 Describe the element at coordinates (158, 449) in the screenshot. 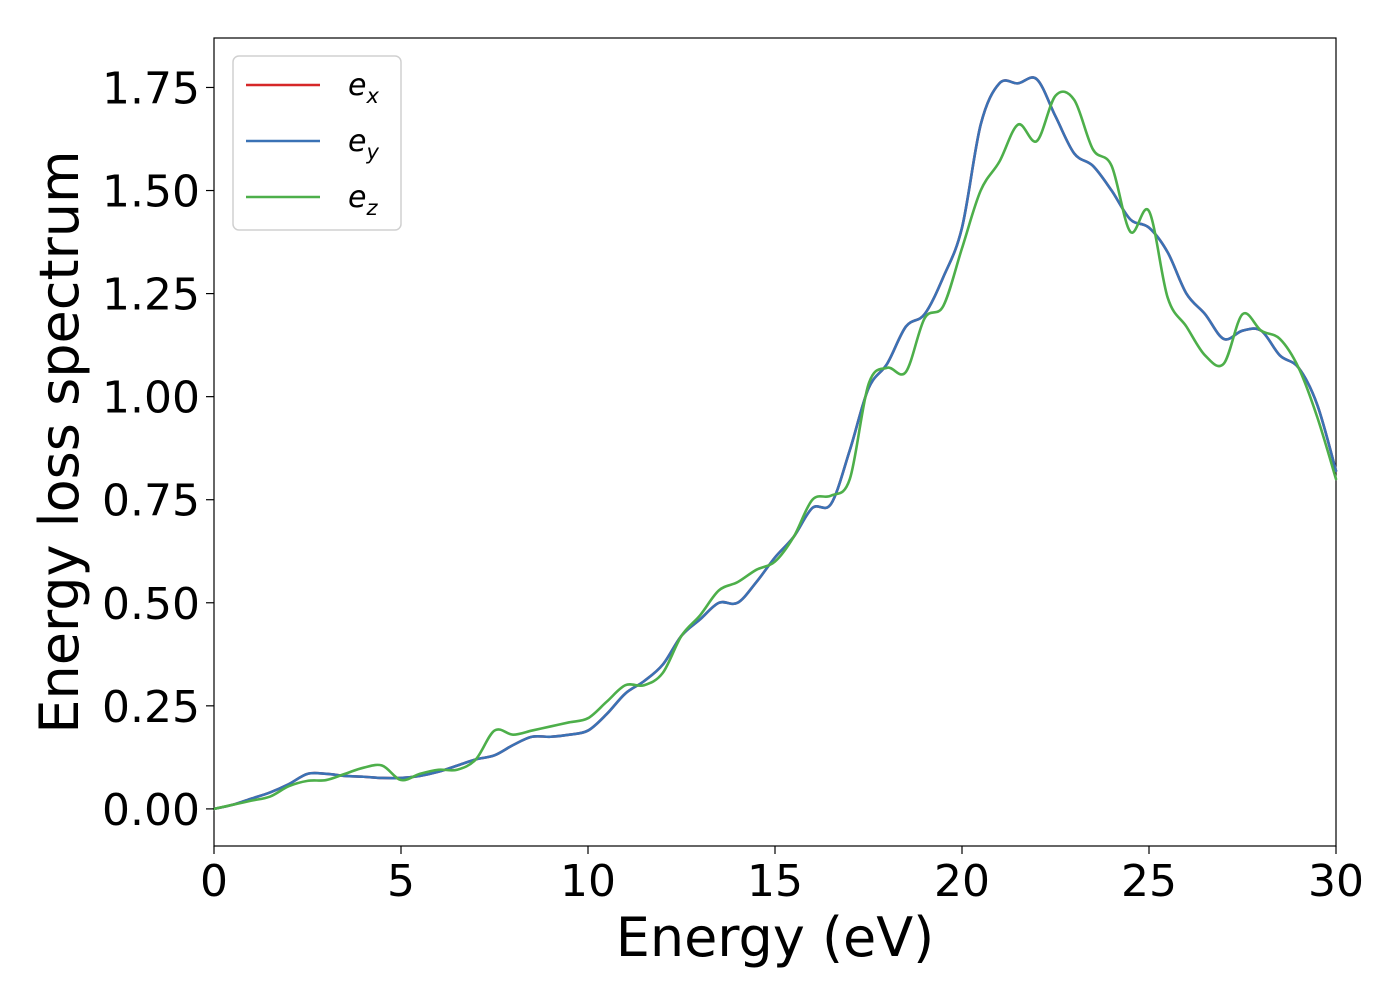

I see `y-axis-ticks: 0.00 0.25 0.50 0.75 1.00 1.25 1.50 1.75` at that location.